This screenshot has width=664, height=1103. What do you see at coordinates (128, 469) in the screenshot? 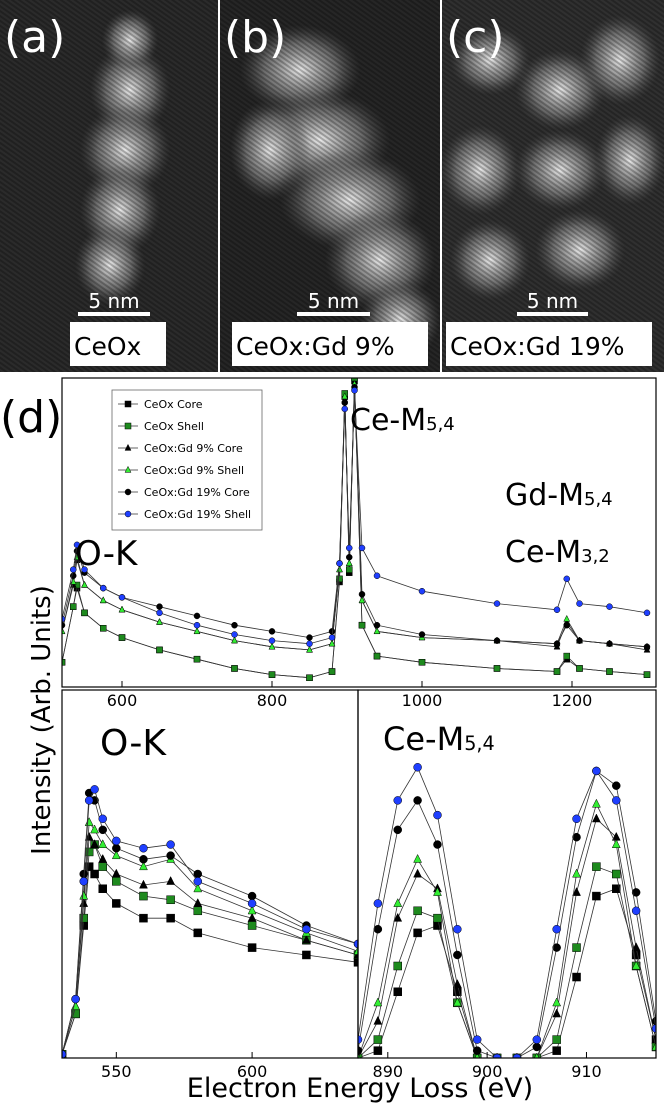
I see `legend-marker` at bounding box center [128, 469].